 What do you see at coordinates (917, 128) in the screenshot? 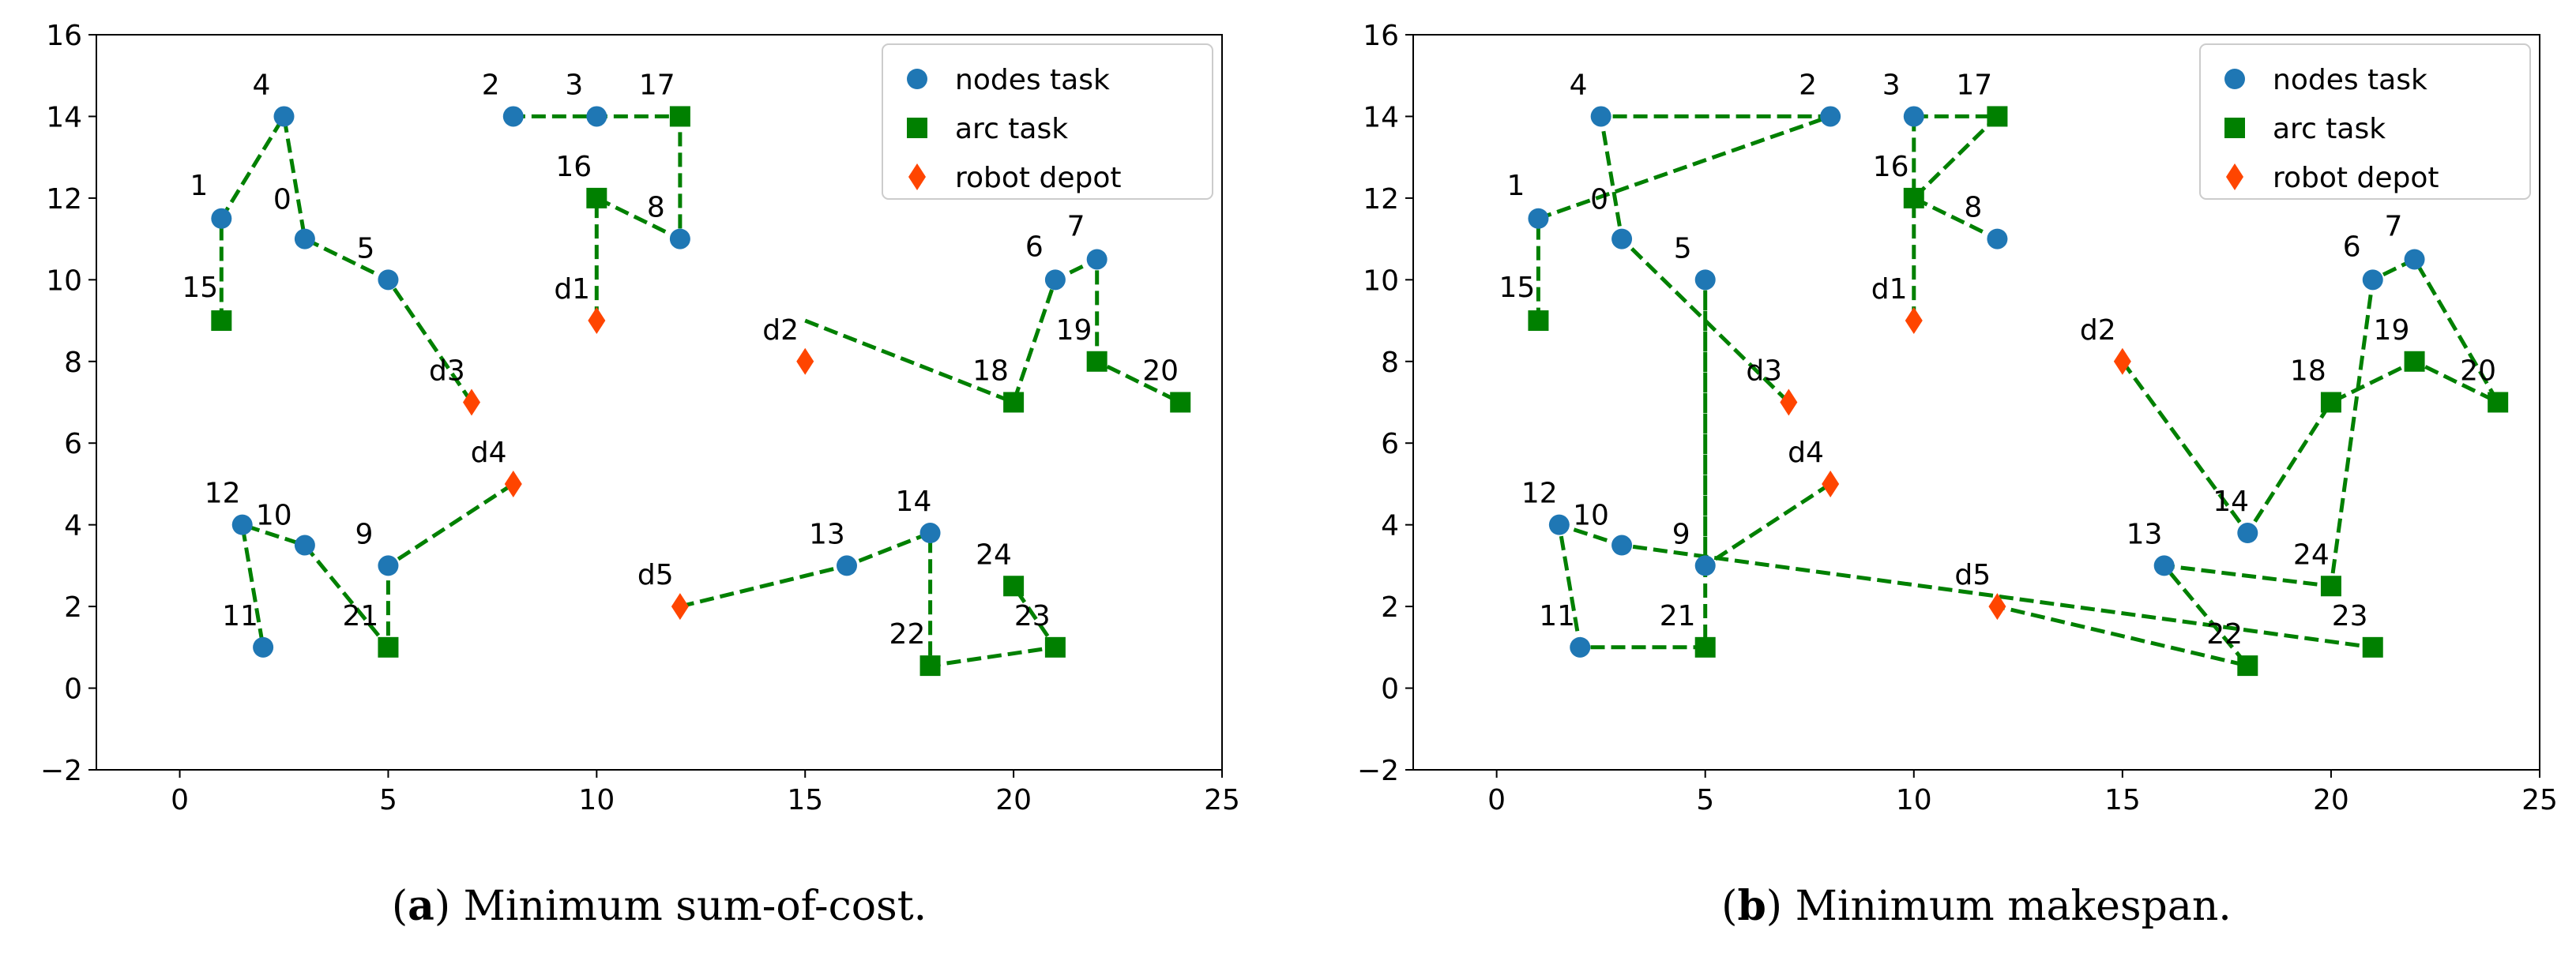
I see `legend-arc-icon` at bounding box center [917, 128].